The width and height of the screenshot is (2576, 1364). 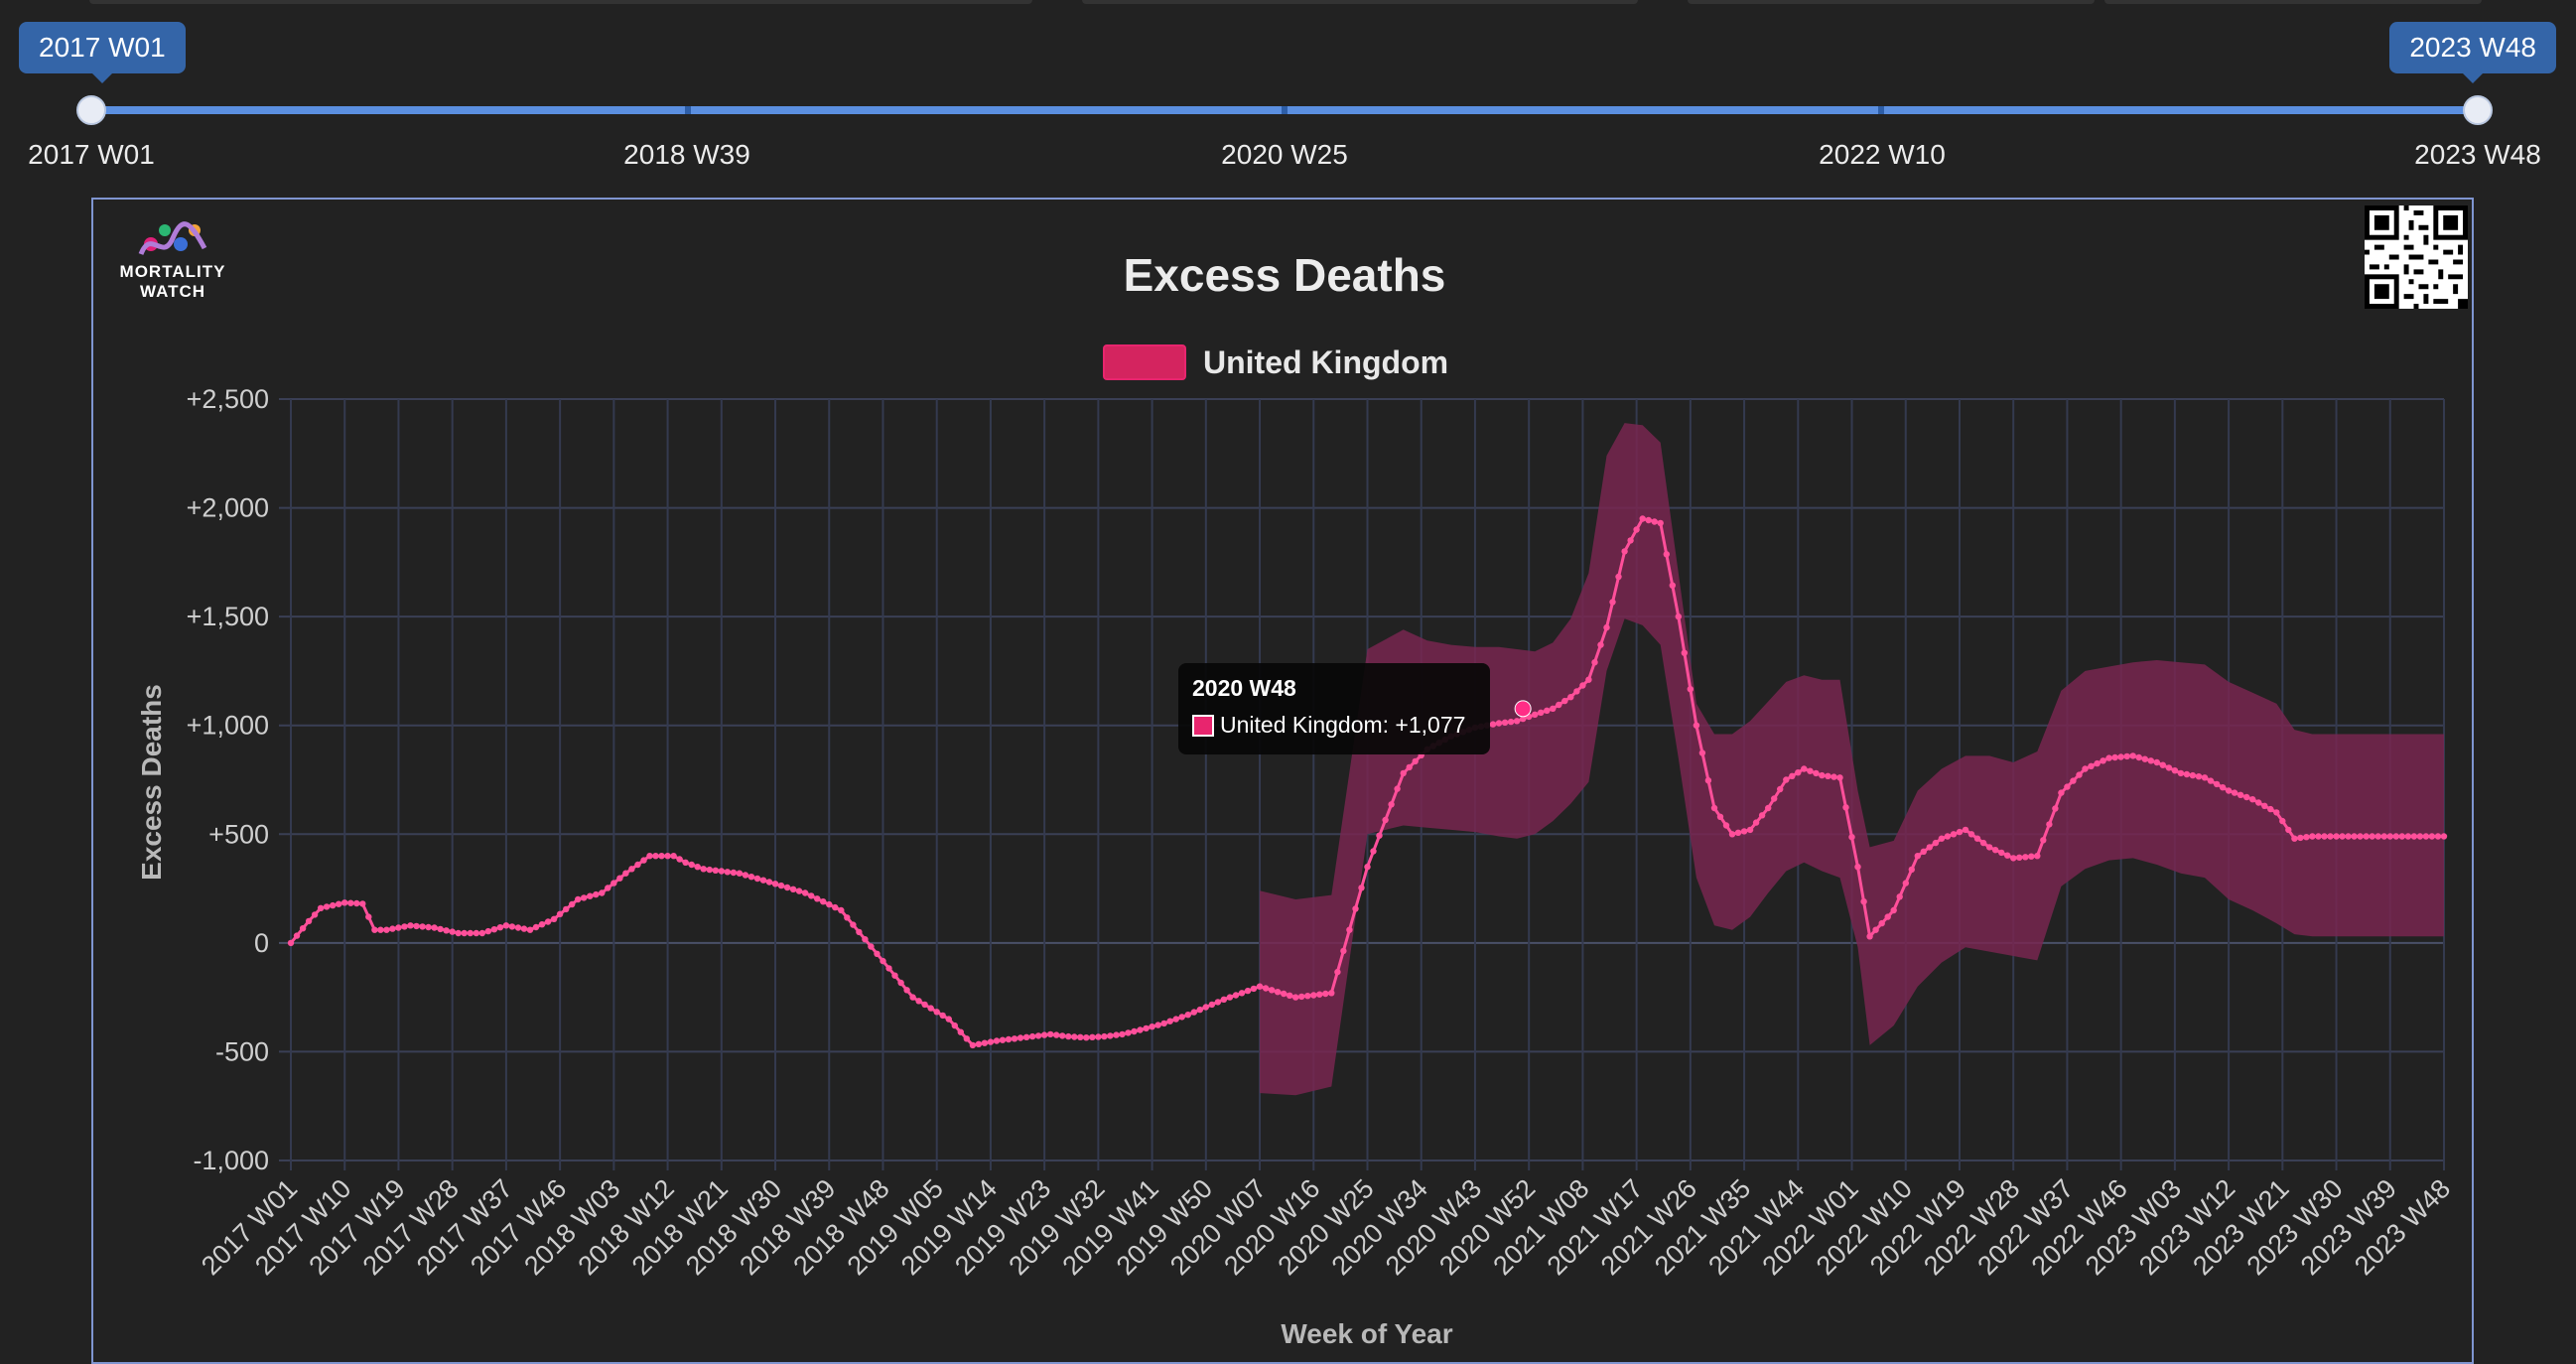 I want to click on y-tick-label: +2,500, so click(x=228, y=399).